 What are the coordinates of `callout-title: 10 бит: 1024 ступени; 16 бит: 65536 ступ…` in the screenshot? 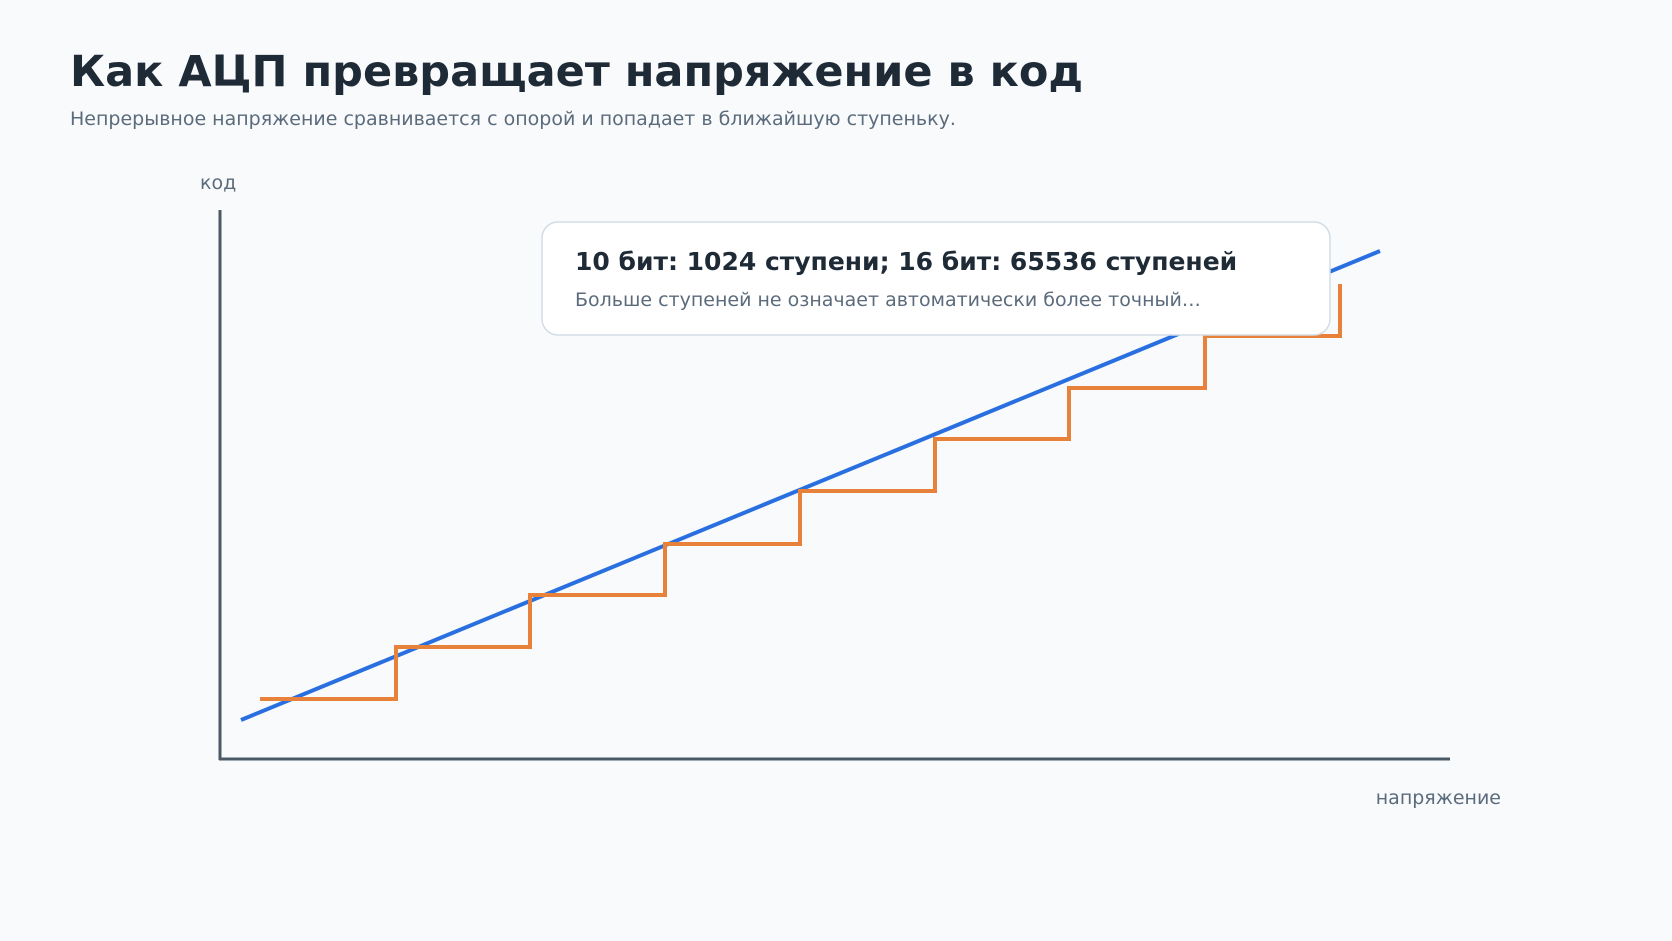 It's located at (906, 261).